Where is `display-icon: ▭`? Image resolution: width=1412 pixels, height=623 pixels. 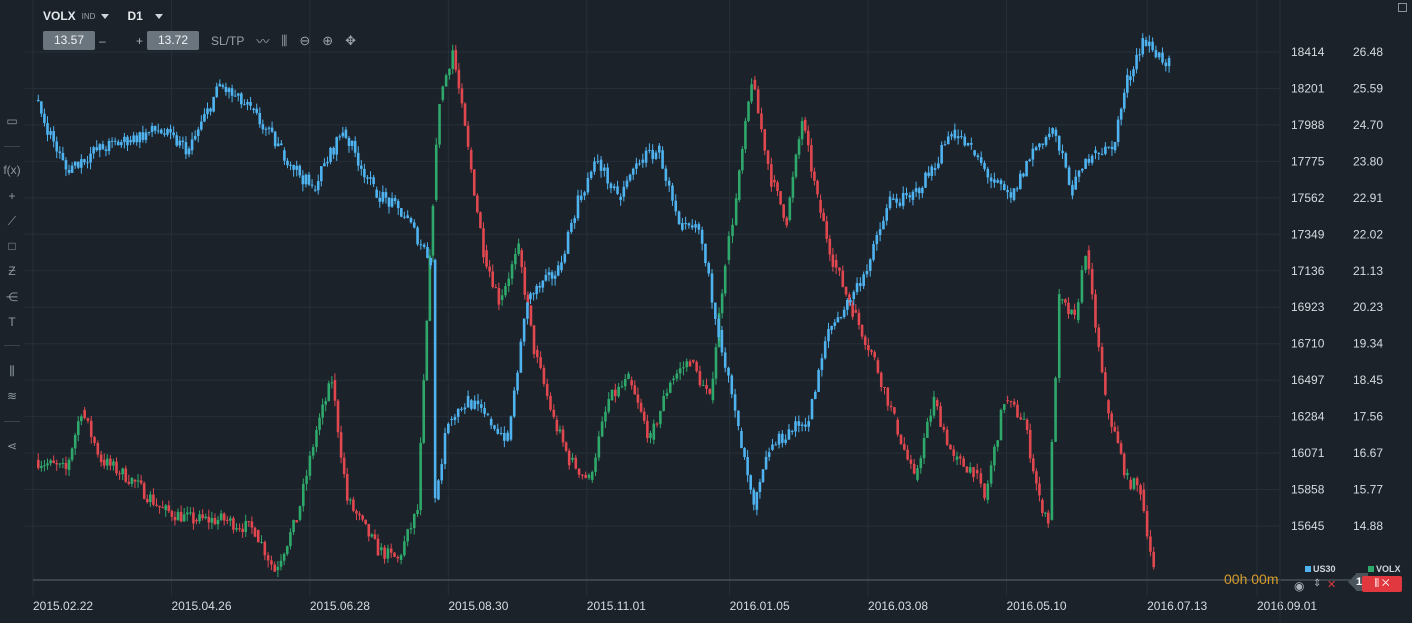 display-icon: ▭ is located at coordinates (12, 121).